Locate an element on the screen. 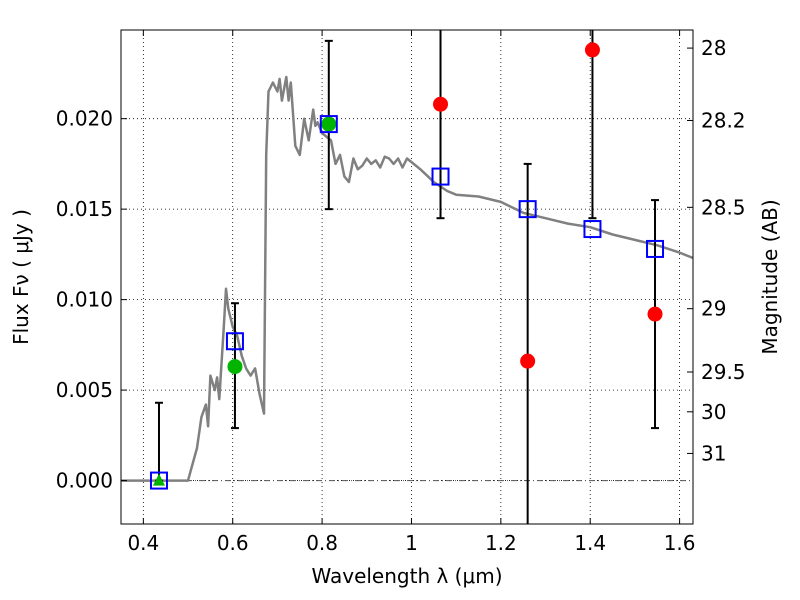 The height and width of the screenshot is (600, 800). y-axis-label: Flux Fν ( μJy ) is located at coordinates (21, 277).